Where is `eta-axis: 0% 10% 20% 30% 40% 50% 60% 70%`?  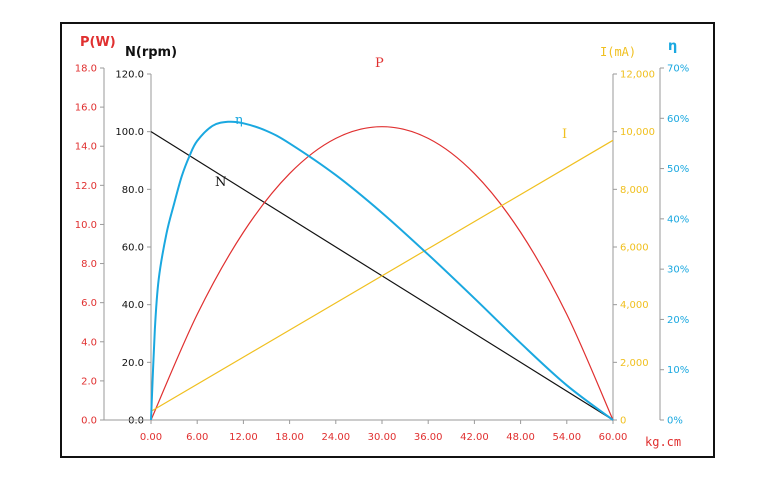
eta-axis: 0% 10% 20% 30% 40% 50% 60% 70% is located at coordinates (674, 245).